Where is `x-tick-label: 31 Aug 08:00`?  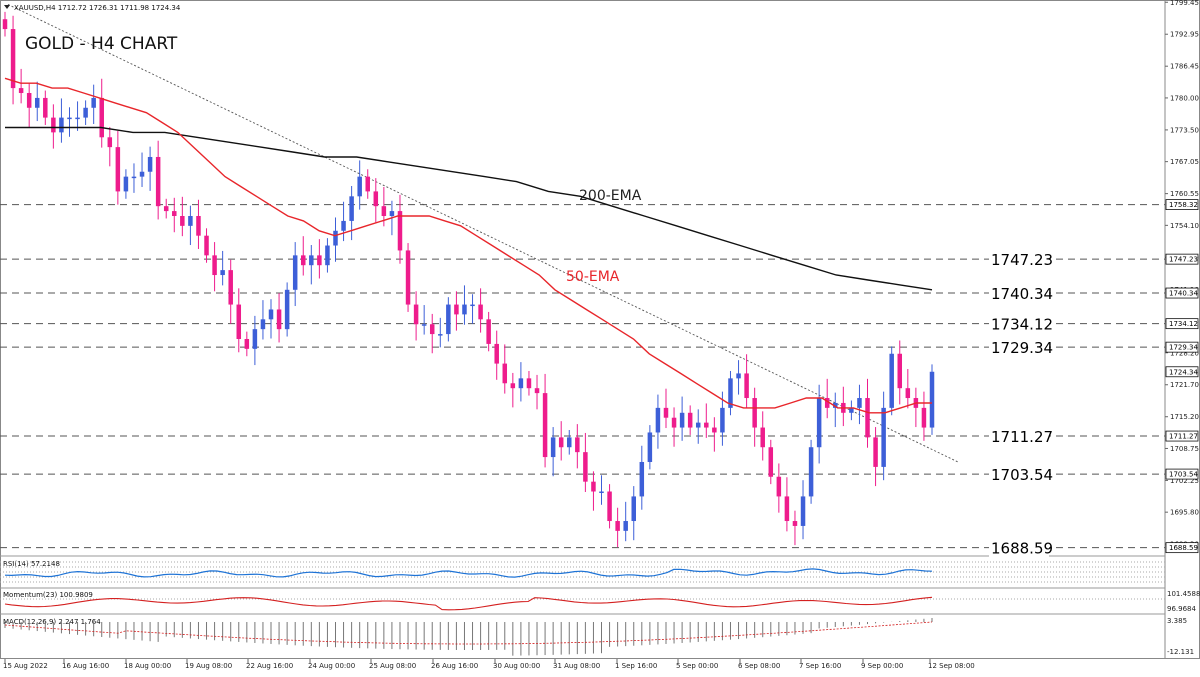 x-tick-label: 31 Aug 08:00 is located at coordinates (576, 666).